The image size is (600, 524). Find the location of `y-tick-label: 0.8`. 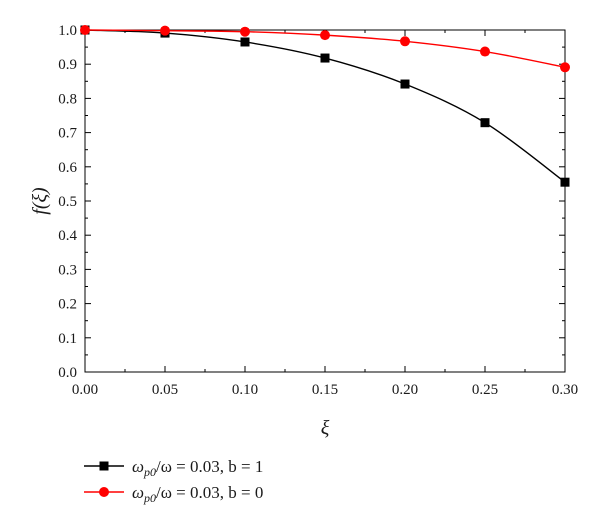

y-tick-label: 0.8 is located at coordinates (67, 99).